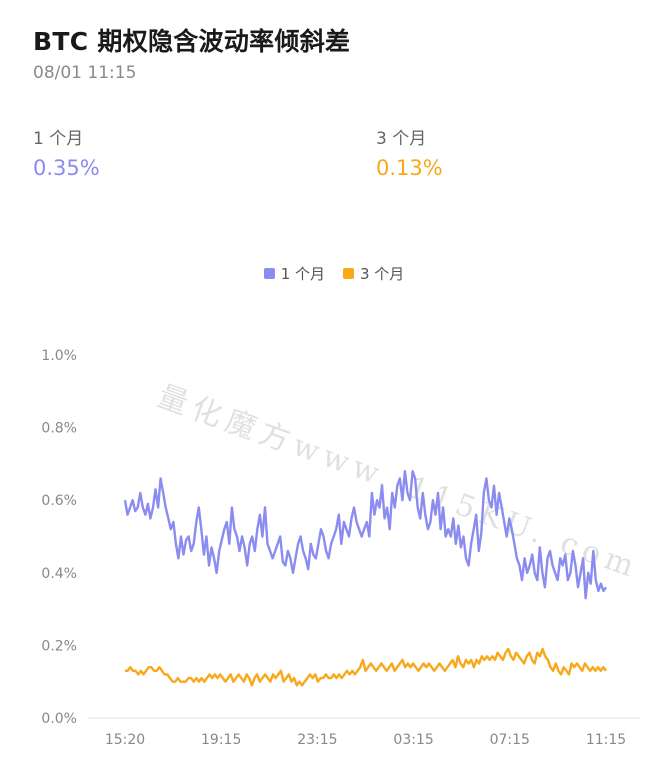 This screenshot has height=768, width=668. What do you see at coordinates (409, 168) in the screenshot?
I see `stat-value-3m: 0.13%` at bounding box center [409, 168].